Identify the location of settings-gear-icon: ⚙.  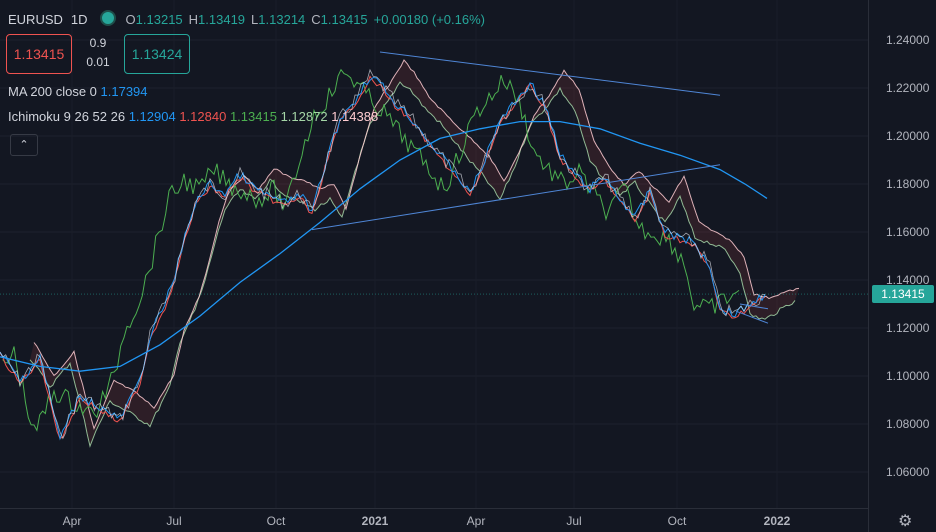
(905, 521).